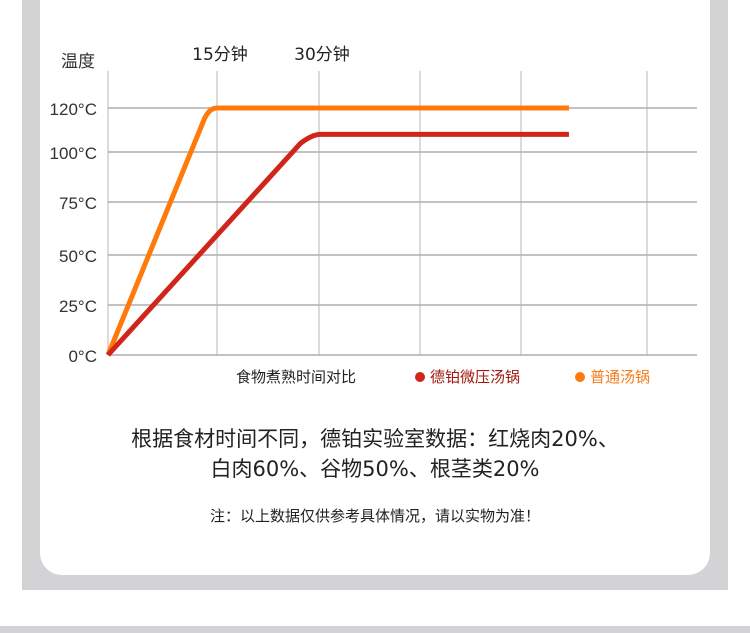  I want to click on y-tick-label: 25°C, so click(78, 306).